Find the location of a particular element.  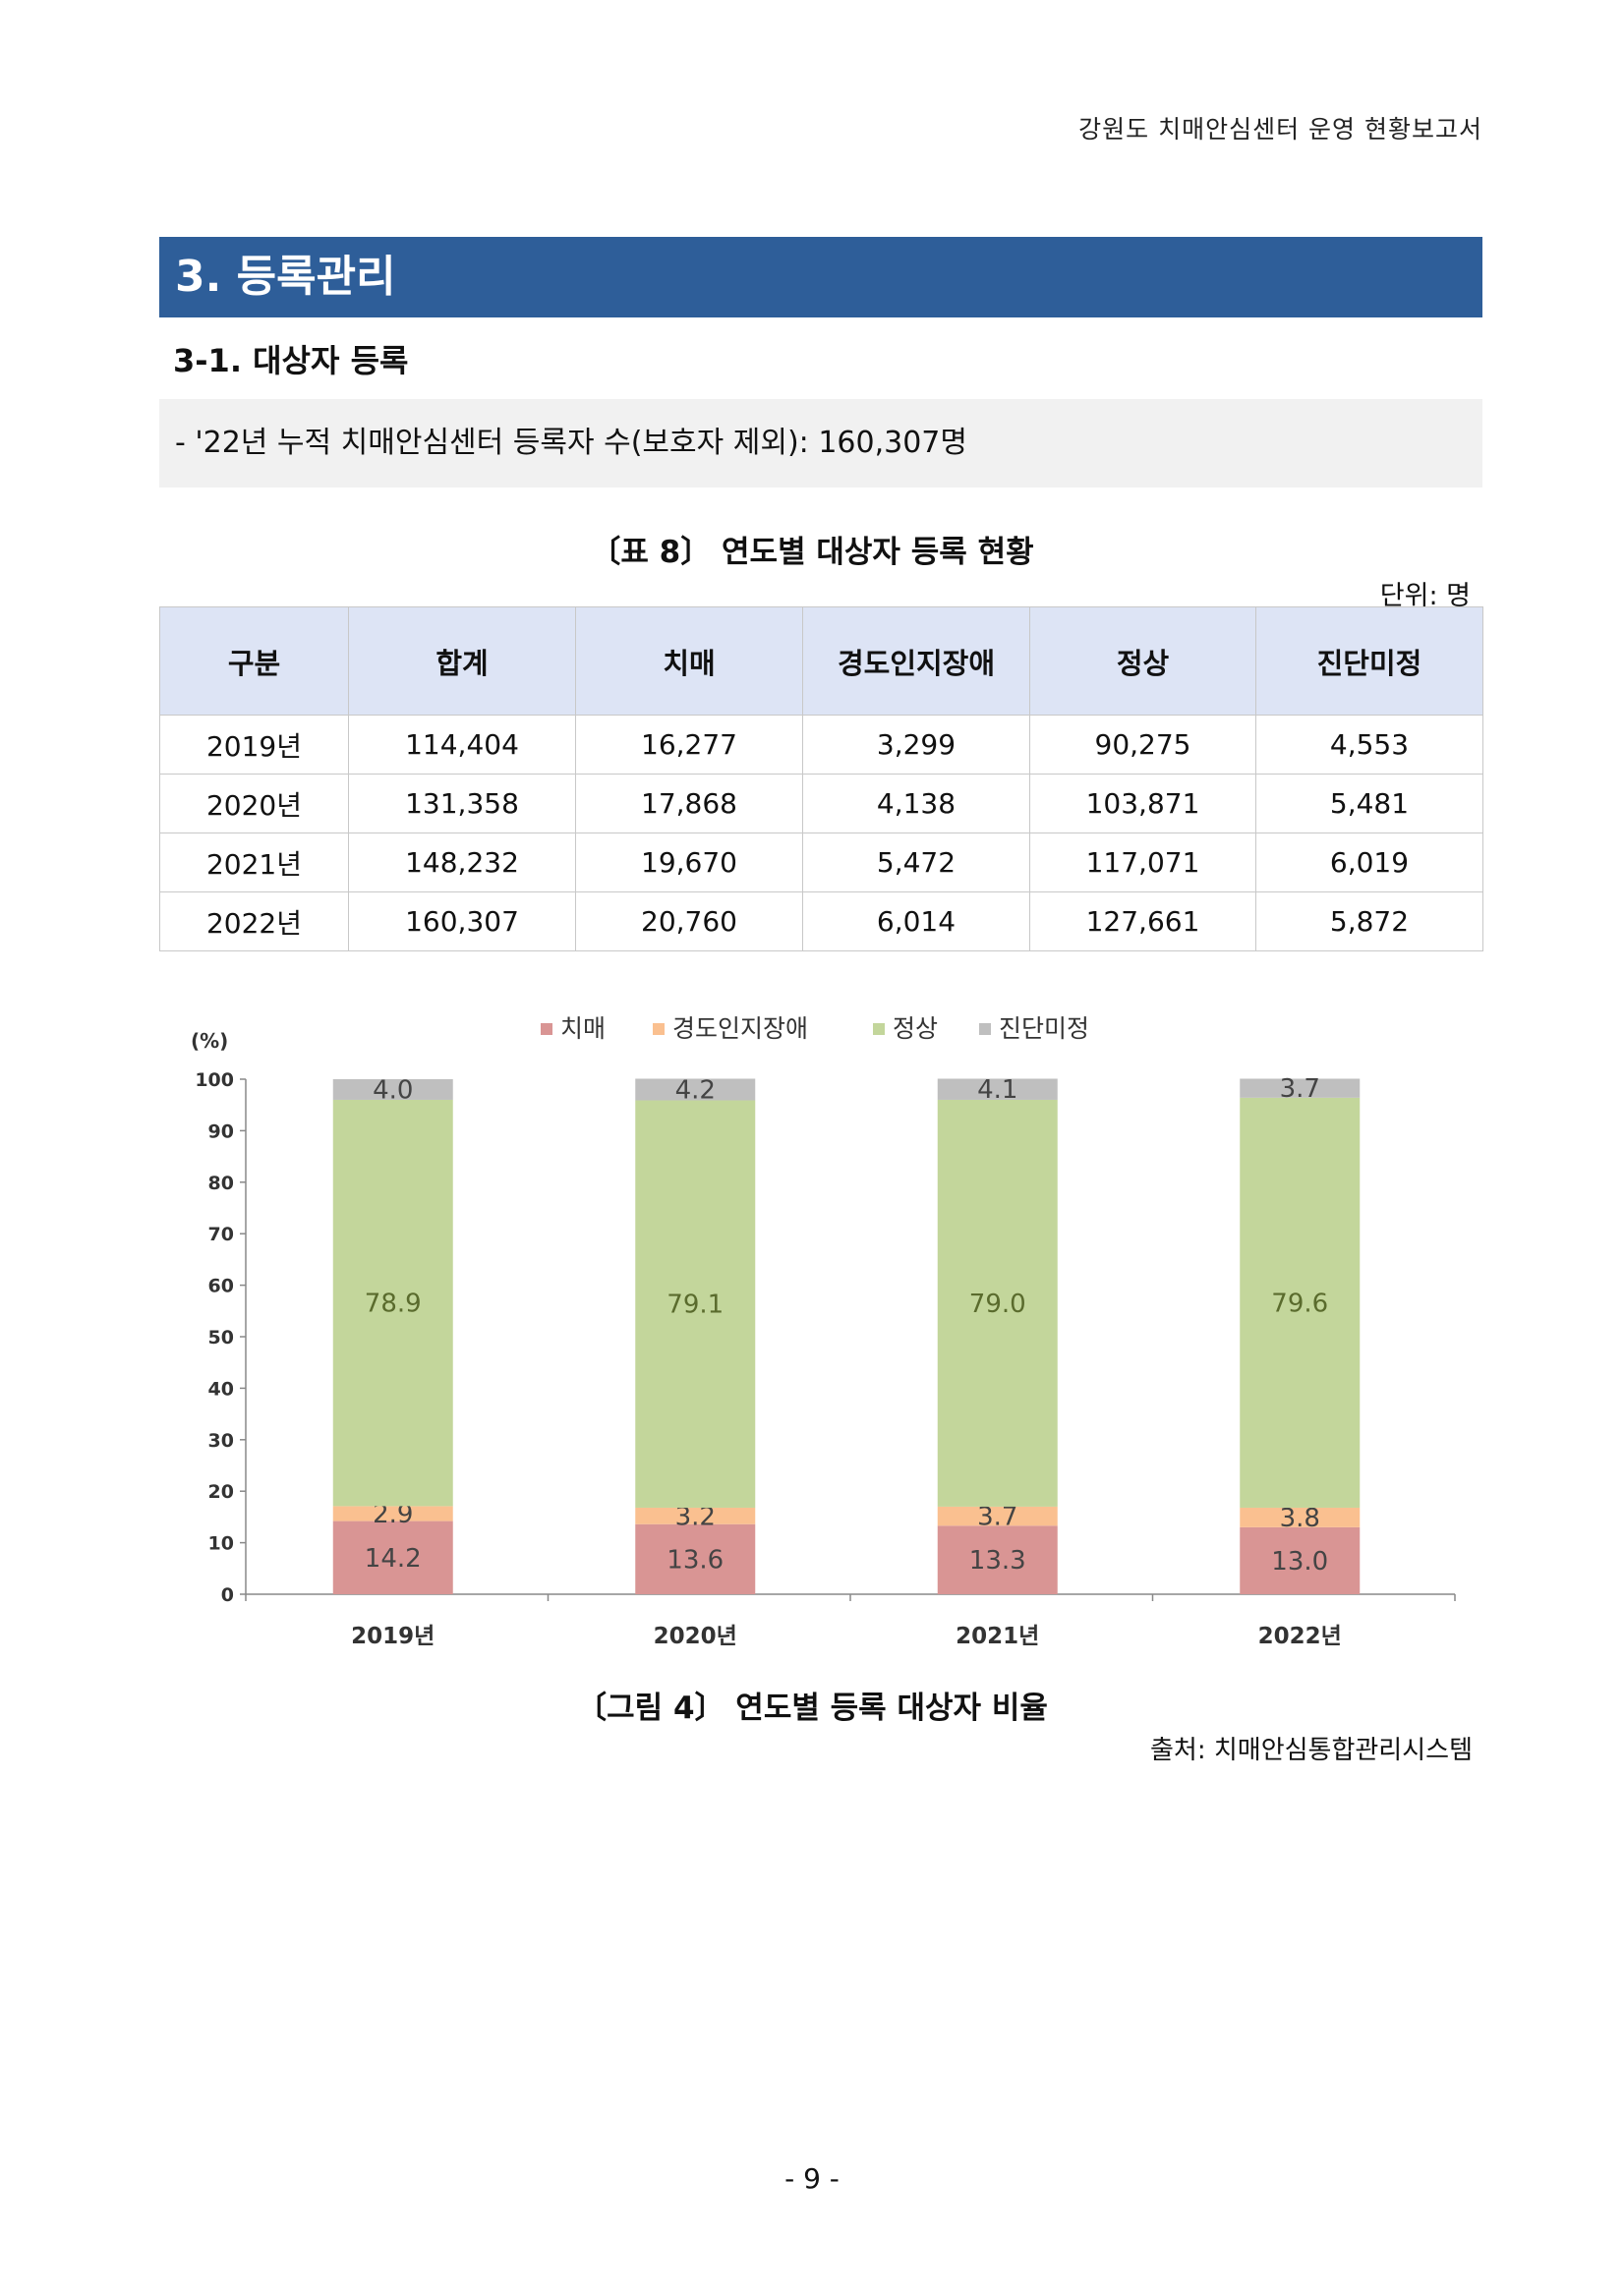

data-label: 4.2 is located at coordinates (695, 1090).